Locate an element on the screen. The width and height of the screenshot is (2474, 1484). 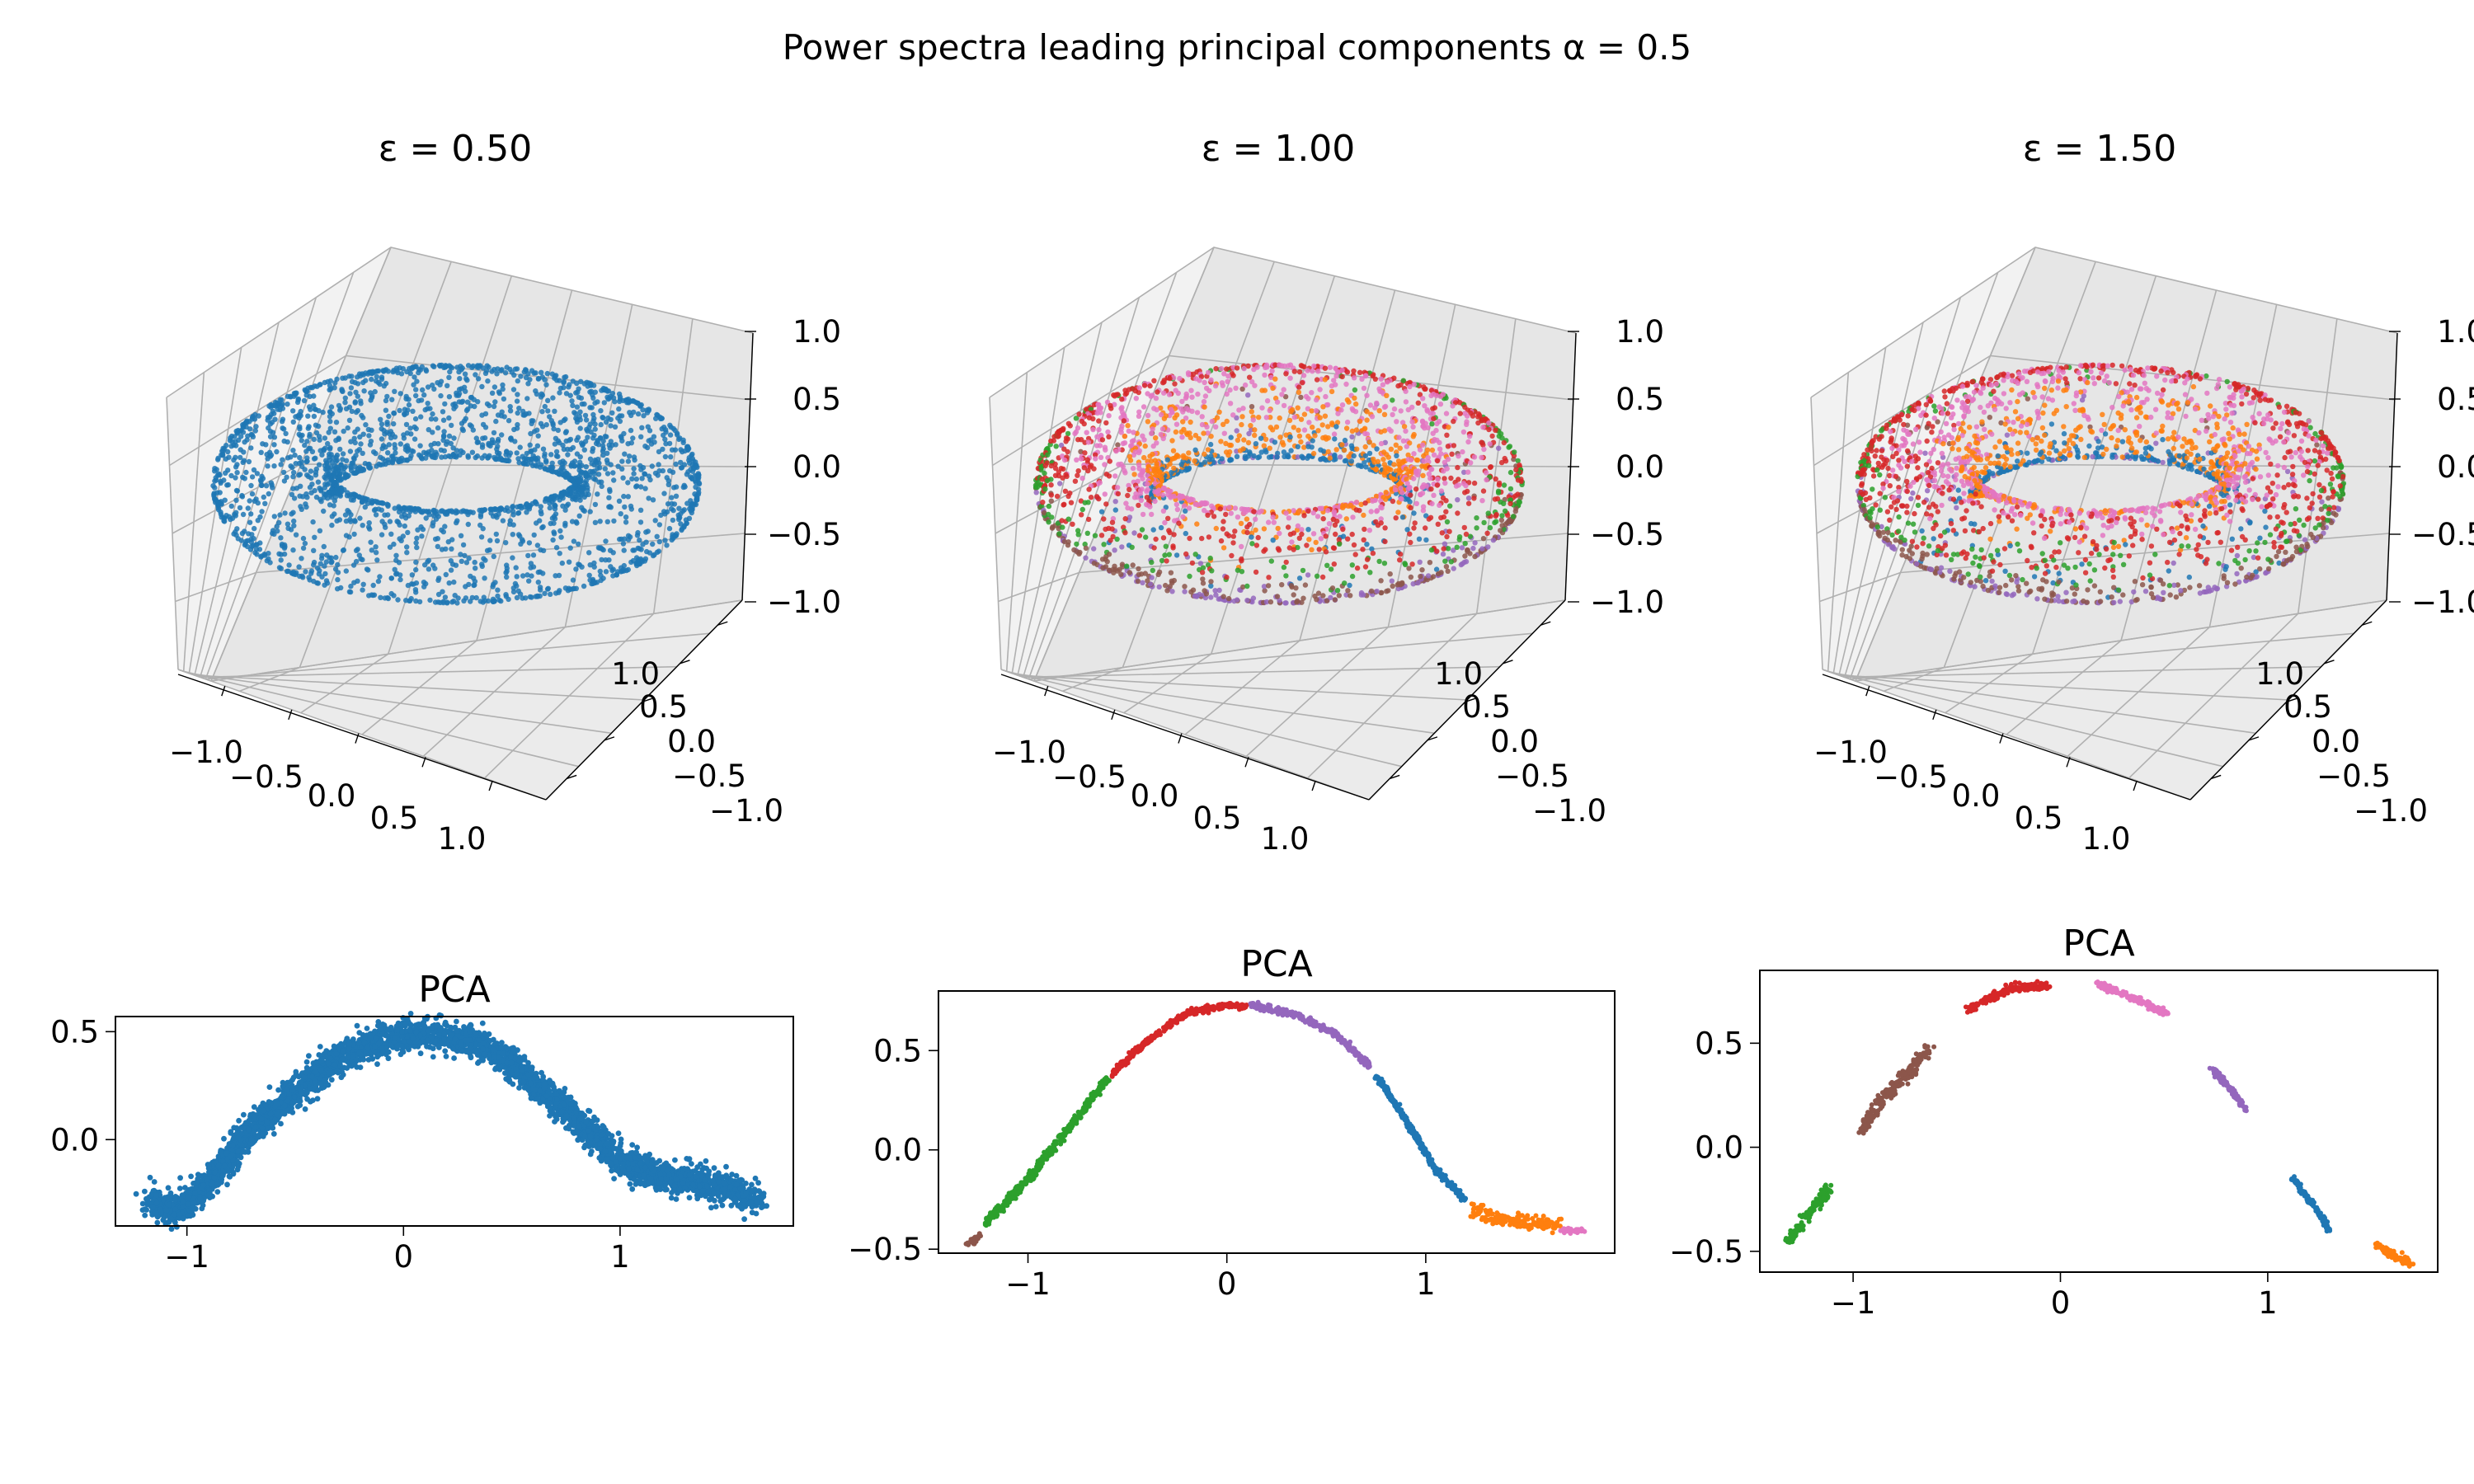
z-tick-label: 0.5 is located at coordinates (1640, 399).